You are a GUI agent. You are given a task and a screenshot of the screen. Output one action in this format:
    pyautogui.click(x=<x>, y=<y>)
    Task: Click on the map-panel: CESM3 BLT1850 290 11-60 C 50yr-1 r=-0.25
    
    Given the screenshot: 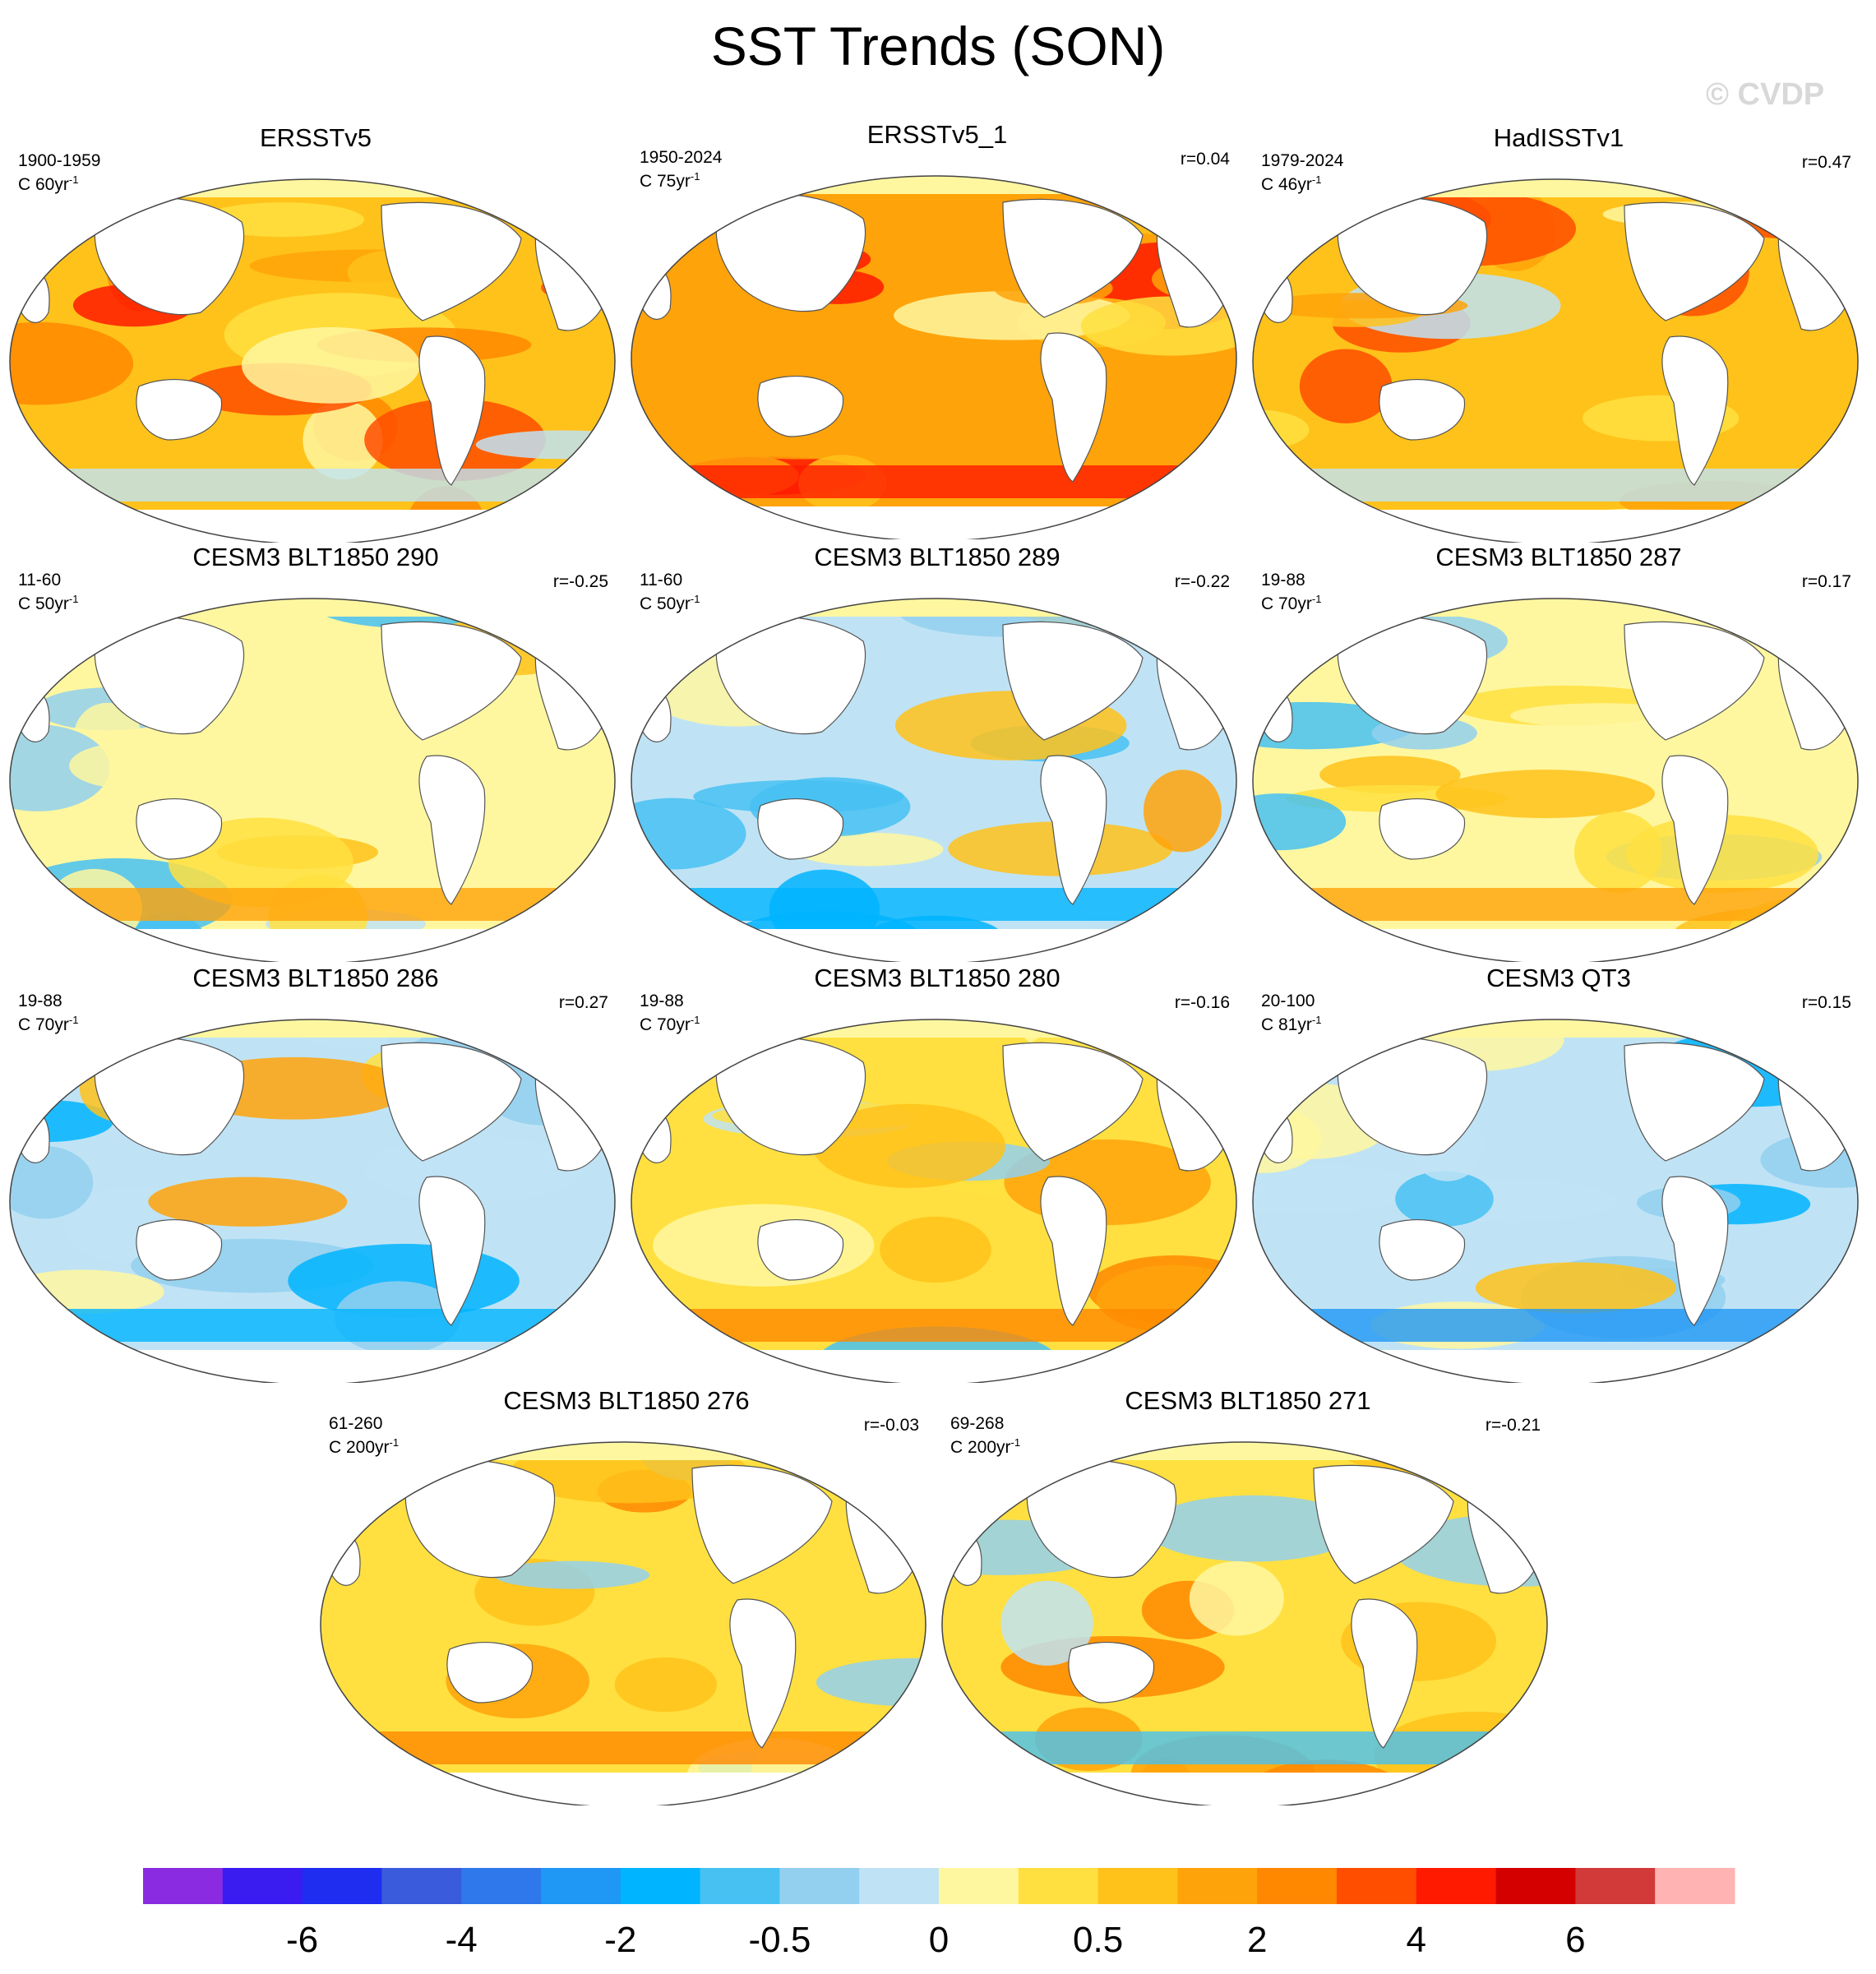 What is the action you would take?
    pyautogui.click(x=315, y=752)
    